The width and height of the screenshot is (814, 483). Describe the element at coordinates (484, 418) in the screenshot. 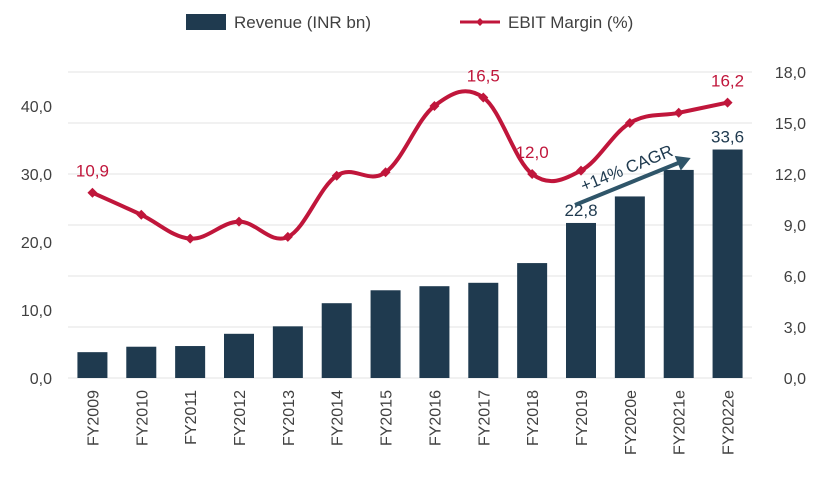

I see `x-axis-tick-label: FY2017` at that location.